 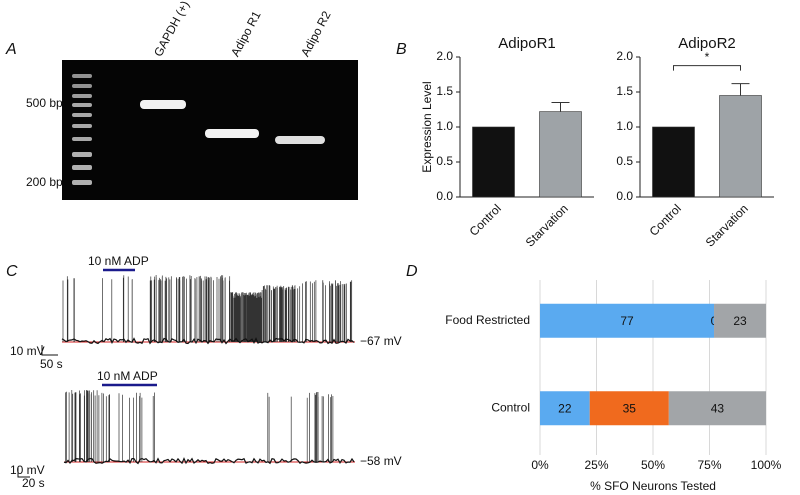 I want to click on data-label: 23, so click(x=740, y=321).